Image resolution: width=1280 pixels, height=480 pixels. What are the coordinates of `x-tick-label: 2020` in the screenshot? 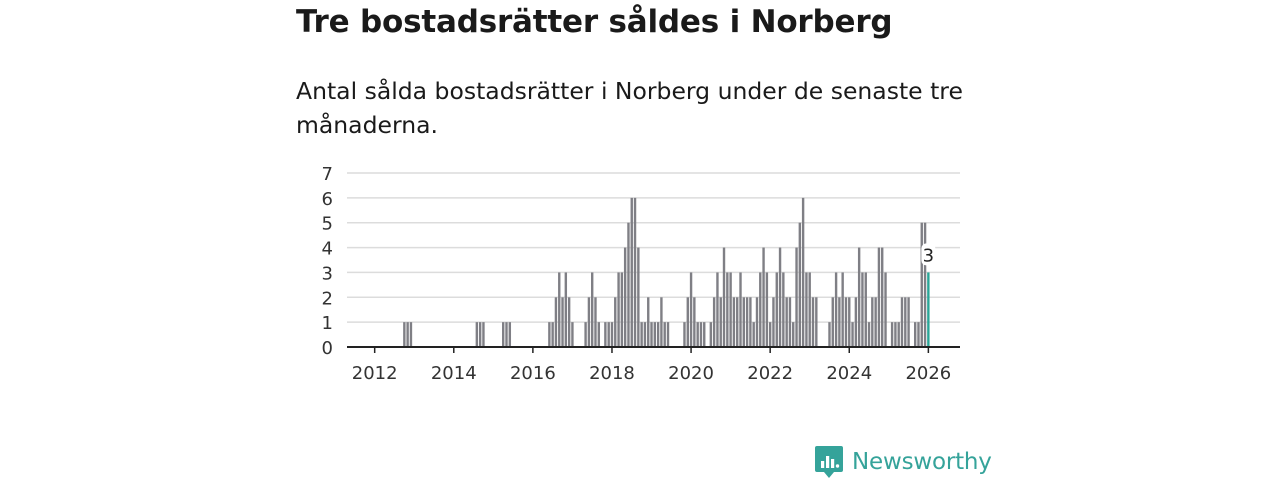 It's located at (691, 373).